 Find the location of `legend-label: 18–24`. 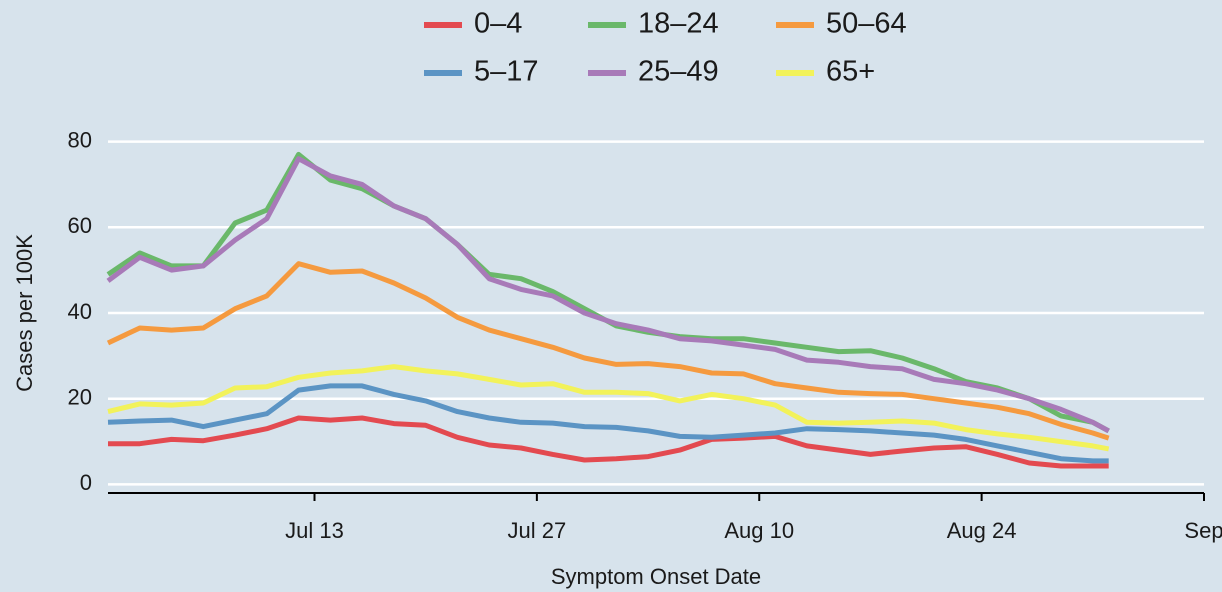

legend-label: 18–24 is located at coordinates (678, 24).